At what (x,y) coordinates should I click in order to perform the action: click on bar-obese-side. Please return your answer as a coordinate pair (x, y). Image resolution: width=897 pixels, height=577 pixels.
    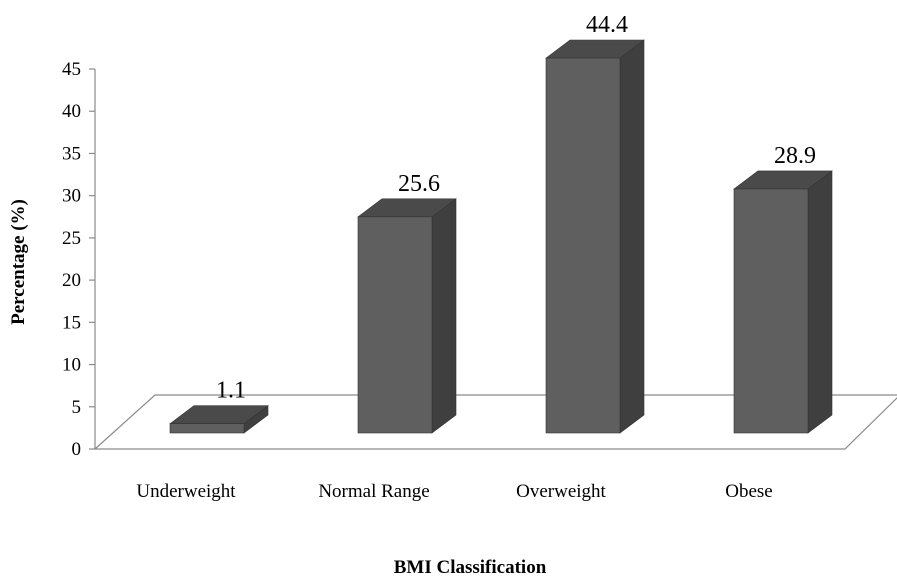
    Looking at the image, I should click on (820, 302).